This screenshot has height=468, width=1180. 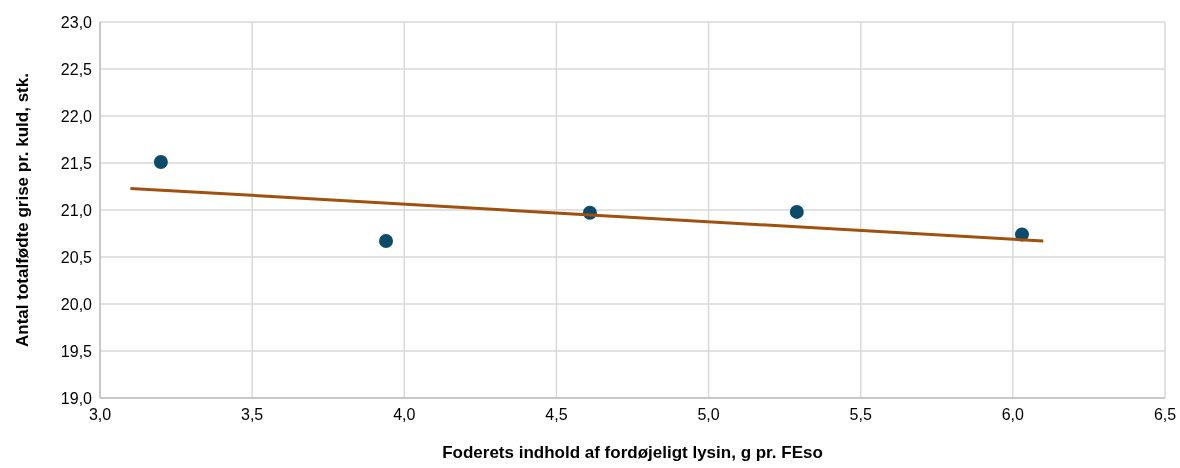 I want to click on y-tick-label: 23,0, so click(x=76, y=22).